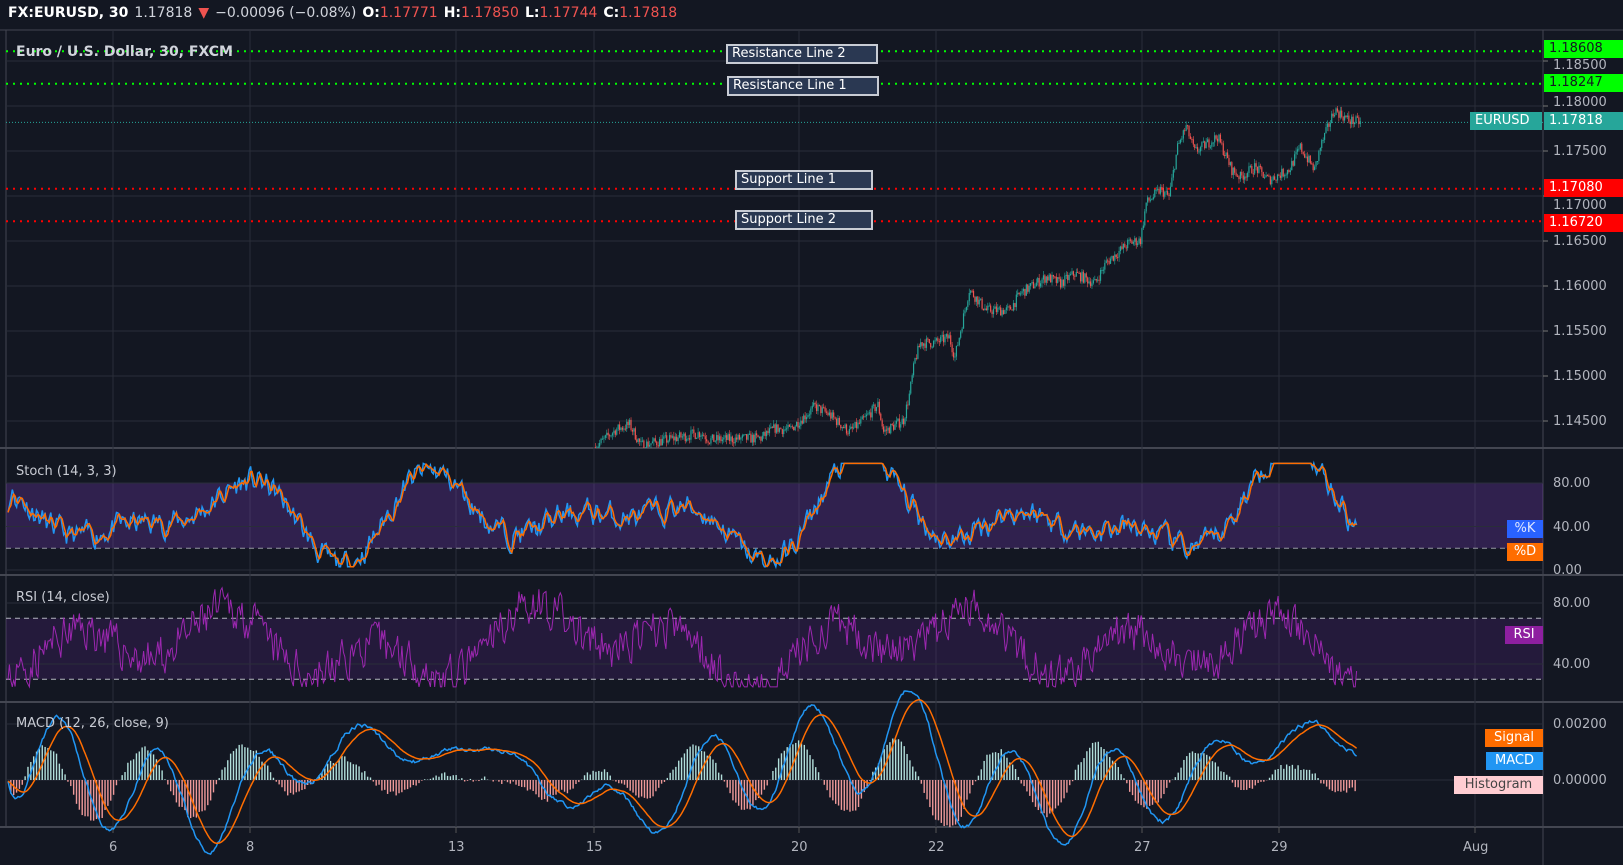 Image resolution: width=1623 pixels, height=865 pixels. I want to click on support-line-2-label: Support Line 2, so click(804, 220).